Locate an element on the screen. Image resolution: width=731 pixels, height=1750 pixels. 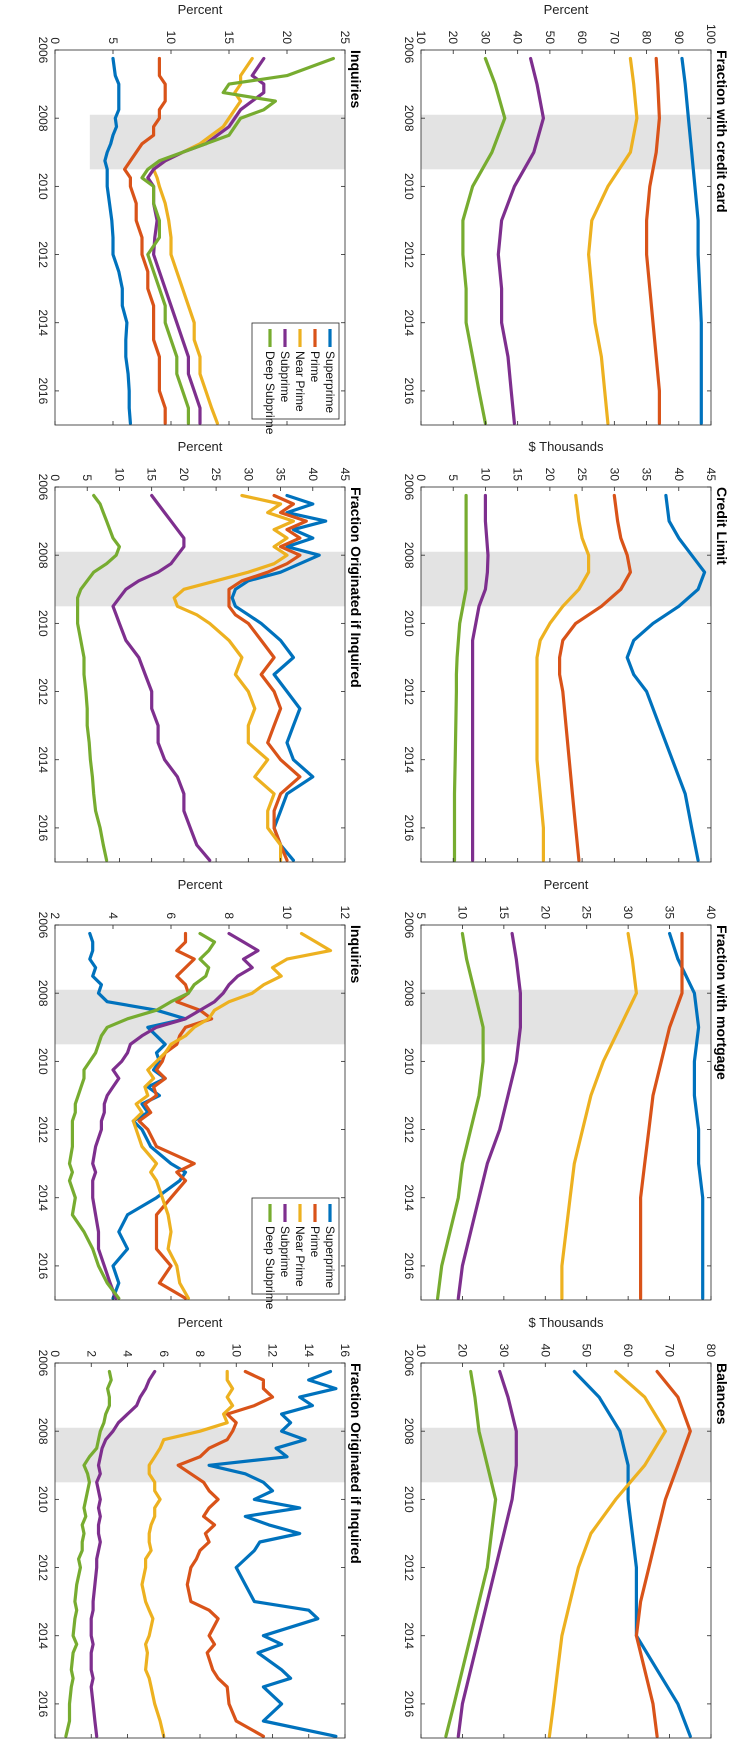
plot-area is located at coordinates (566, 1550).